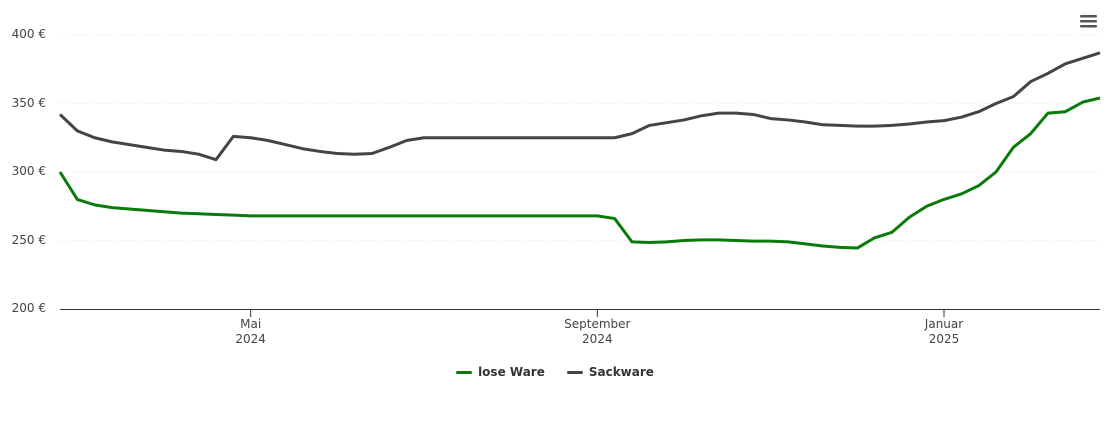 This screenshot has width=1110, height=423. Describe the element at coordinates (28, 102) in the screenshot. I see `y-tick-label: 350 €` at that location.